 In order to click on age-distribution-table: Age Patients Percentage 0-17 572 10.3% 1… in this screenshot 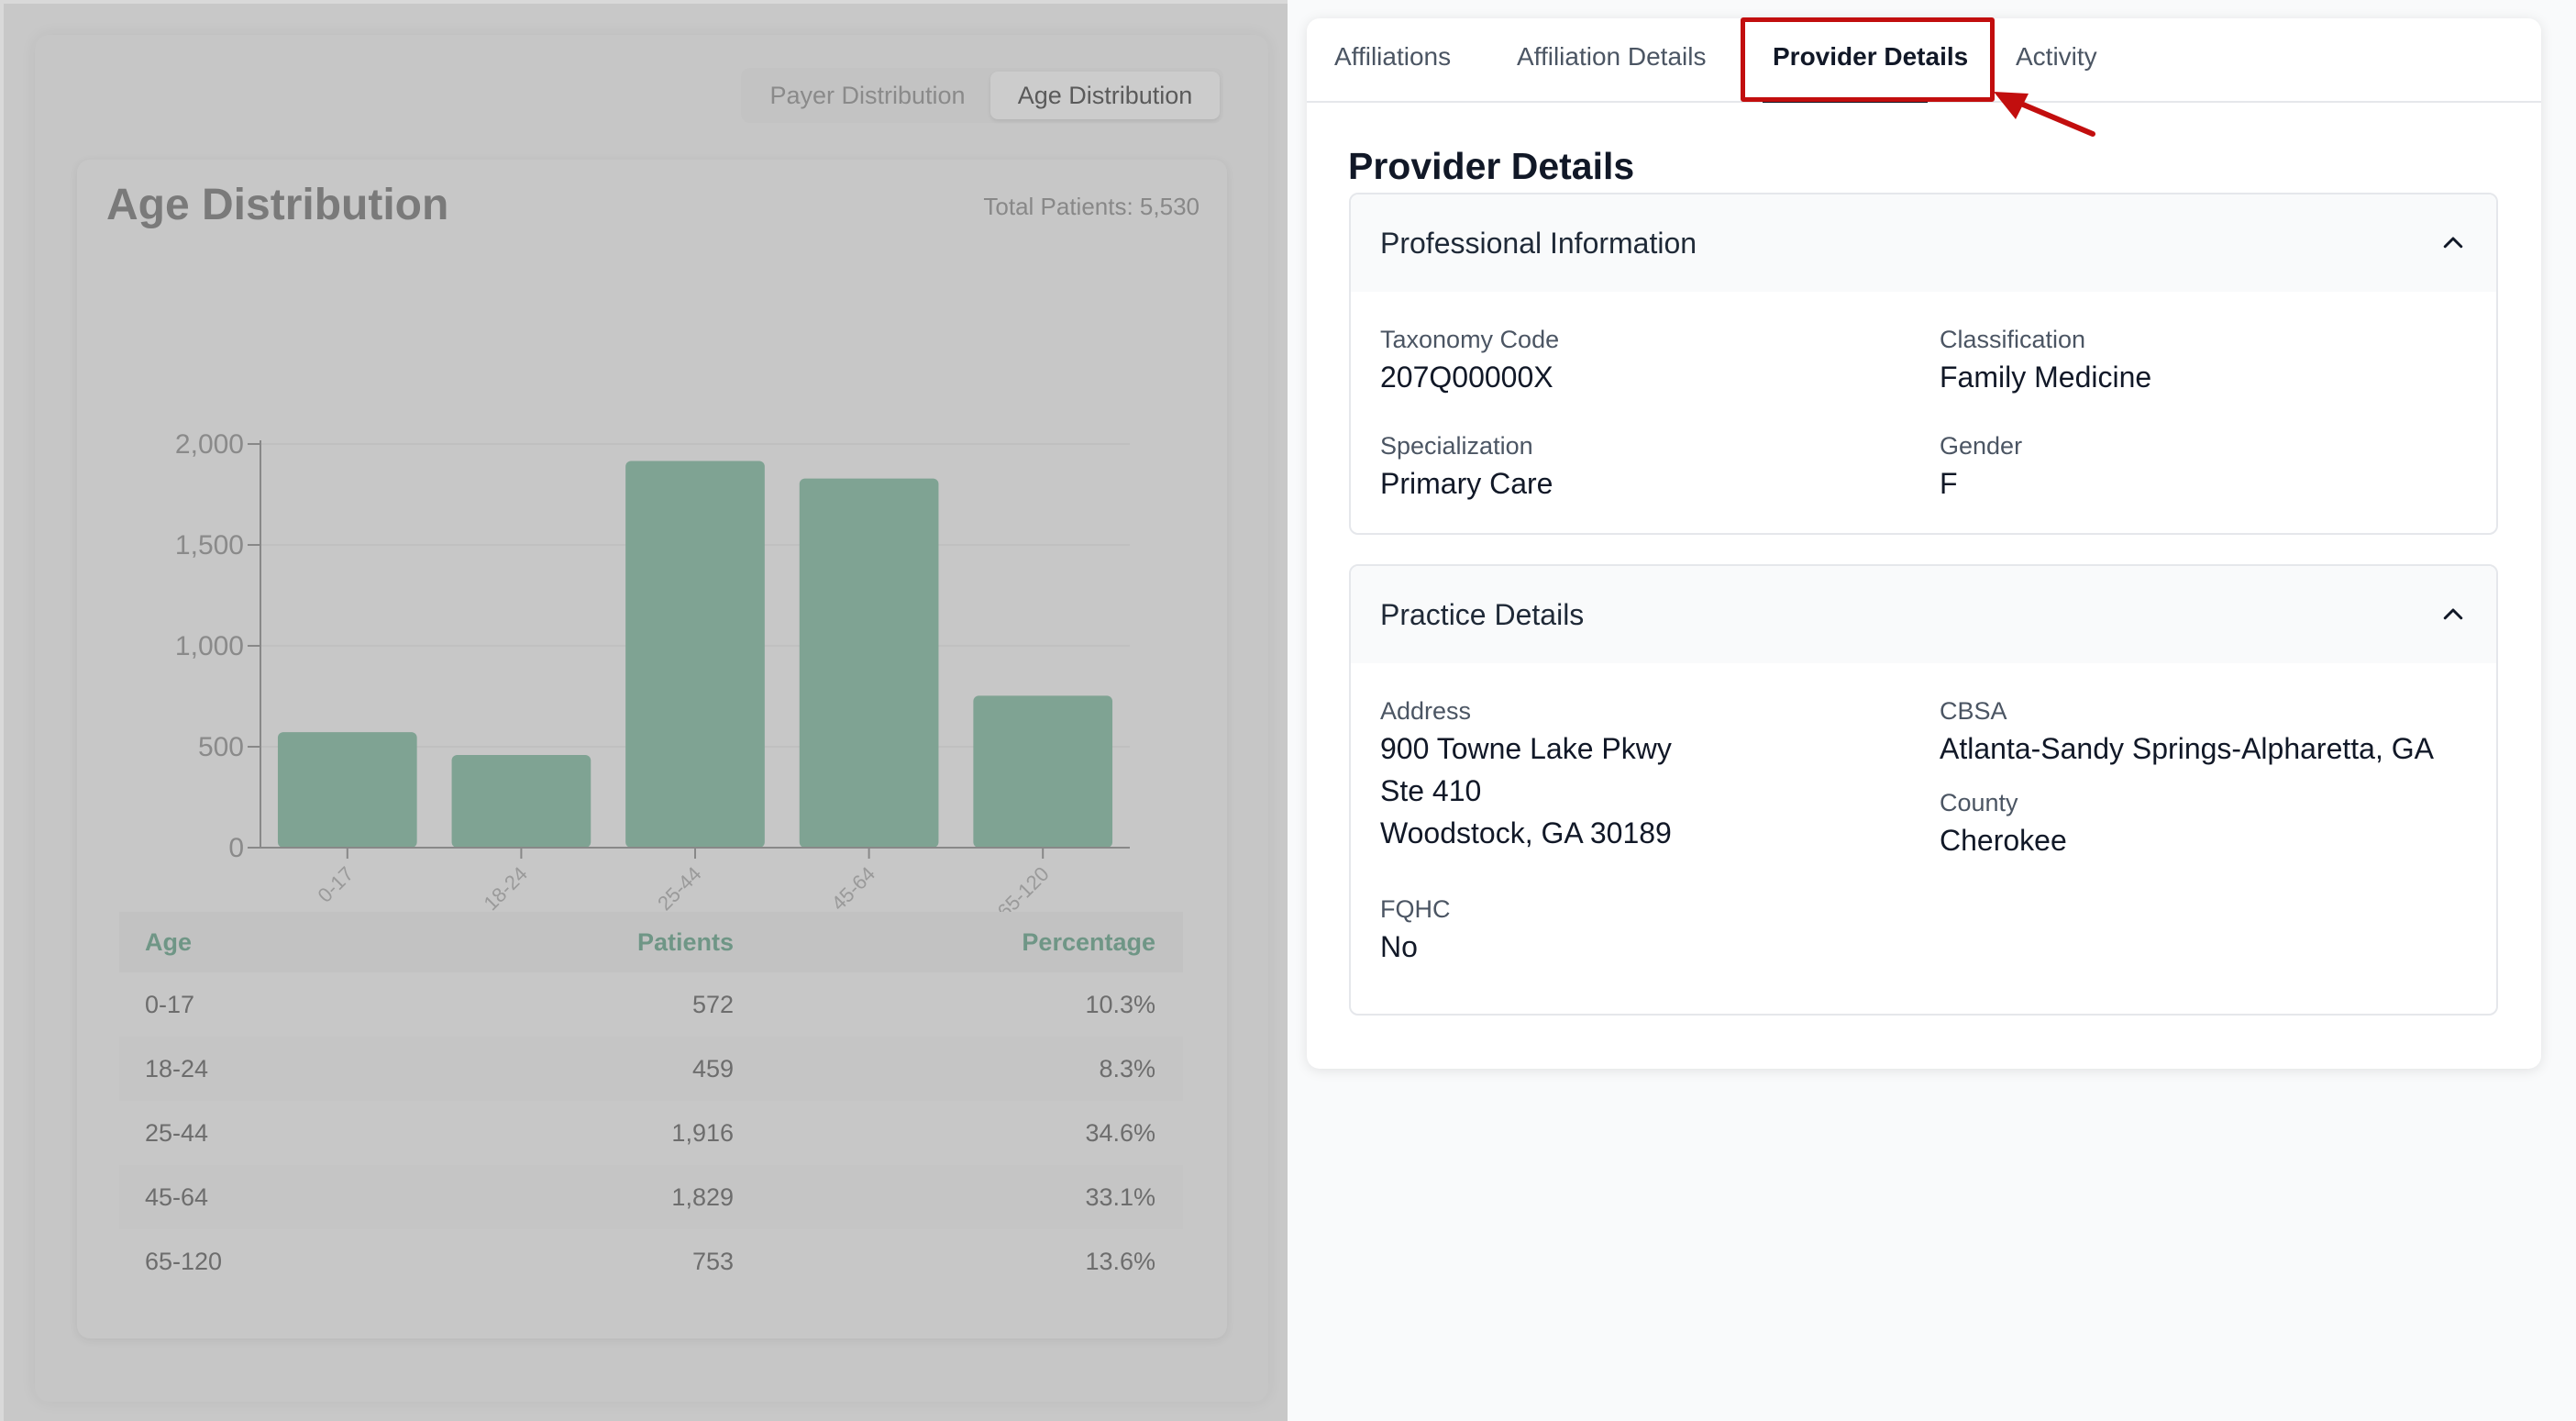, I will do `click(651, 1102)`.